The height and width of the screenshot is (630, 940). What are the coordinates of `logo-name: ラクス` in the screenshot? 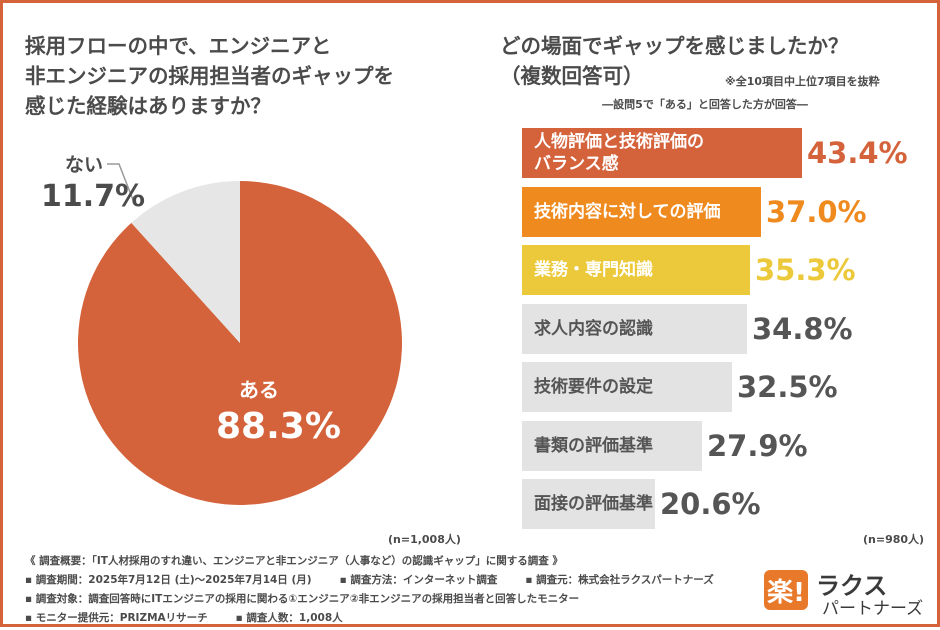 It's located at (852, 586).